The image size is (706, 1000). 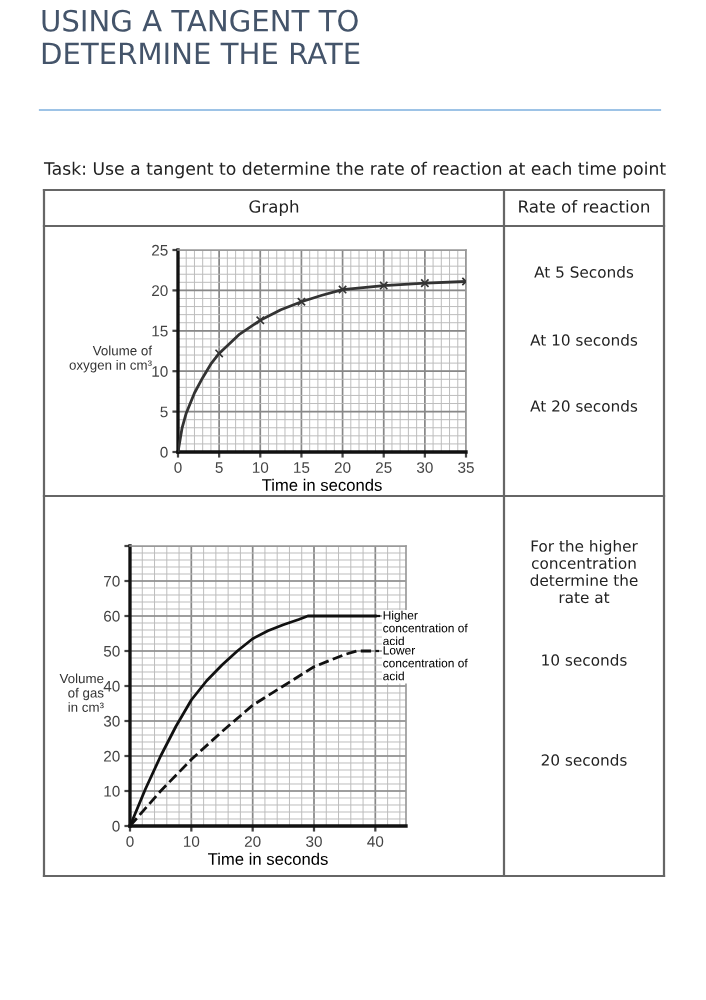 What do you see at coordinates (354, 170) in the screenshot?
I see `text: Task: Use a tangent to determine the rate of reaction at each time point` at bounding box center [354, 170].